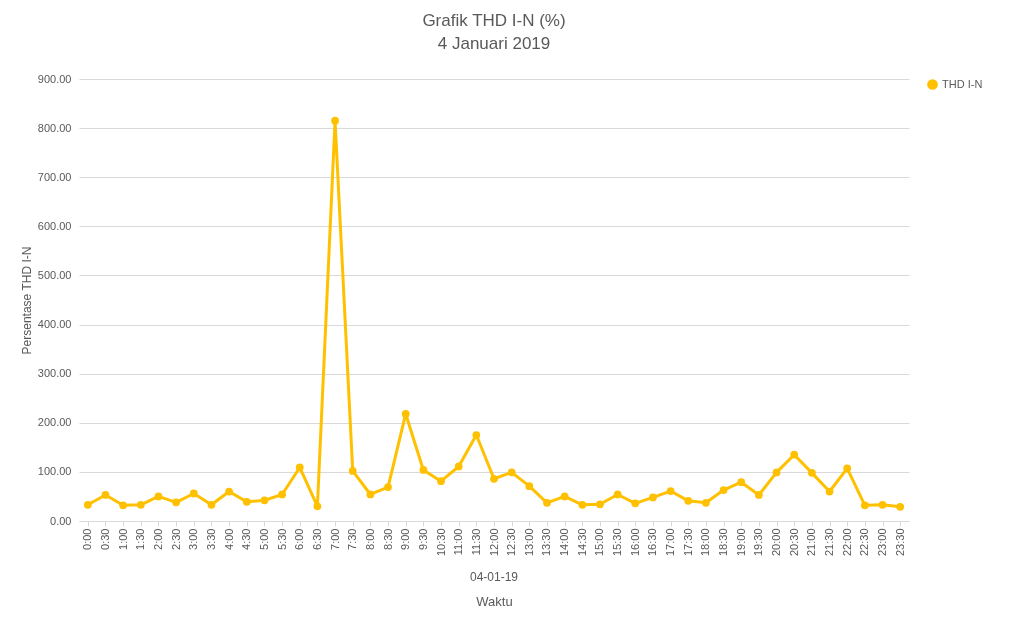  What do you see at coordinates (494, 20) in the screenshot?
I see `chart-title: Grafik THD I-N (%)` at bounding box center [494, 20].